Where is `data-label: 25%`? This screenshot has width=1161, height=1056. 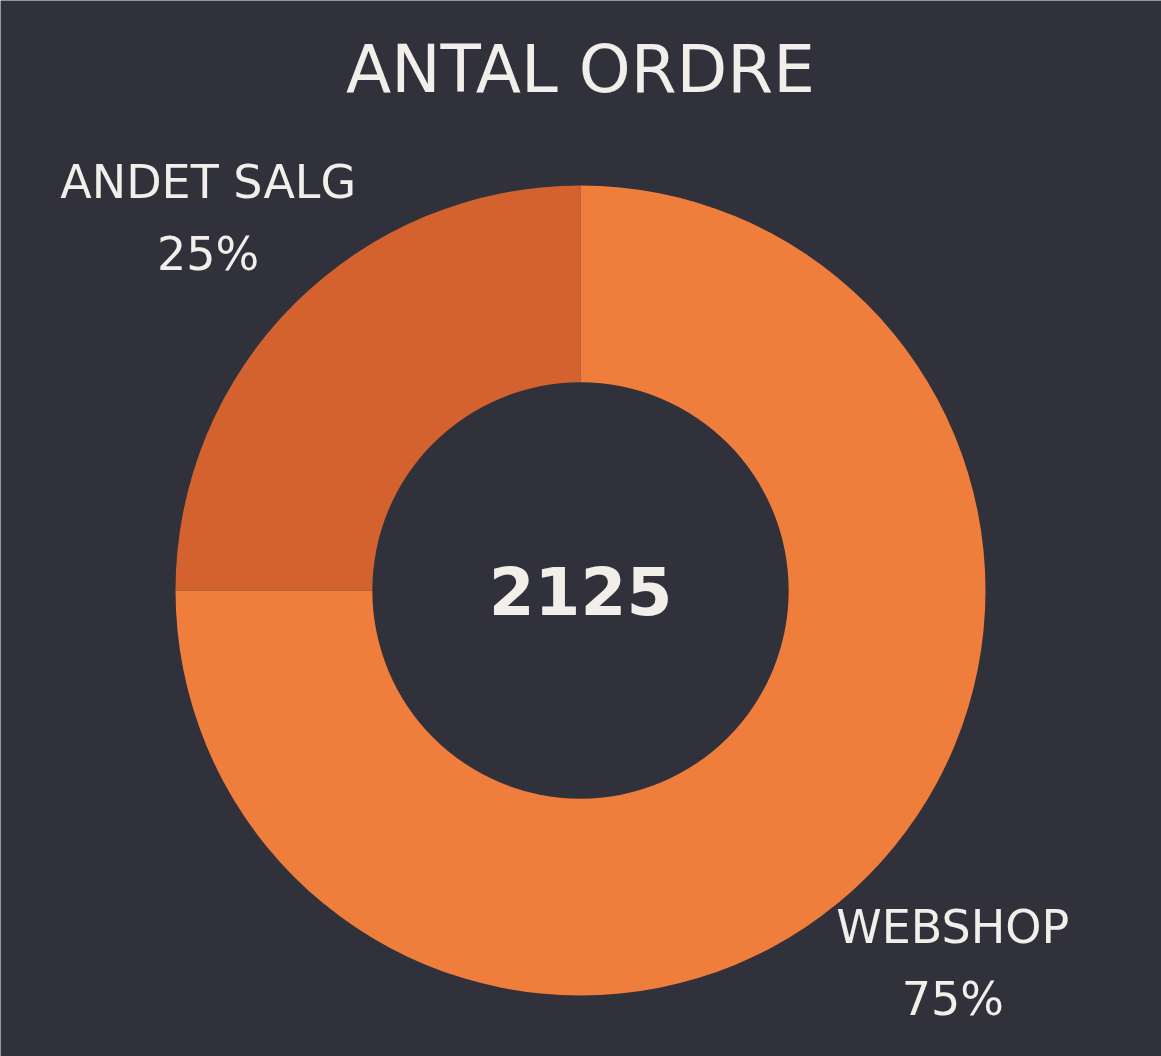
data-label: 25% is located at coordinates (208, 254).